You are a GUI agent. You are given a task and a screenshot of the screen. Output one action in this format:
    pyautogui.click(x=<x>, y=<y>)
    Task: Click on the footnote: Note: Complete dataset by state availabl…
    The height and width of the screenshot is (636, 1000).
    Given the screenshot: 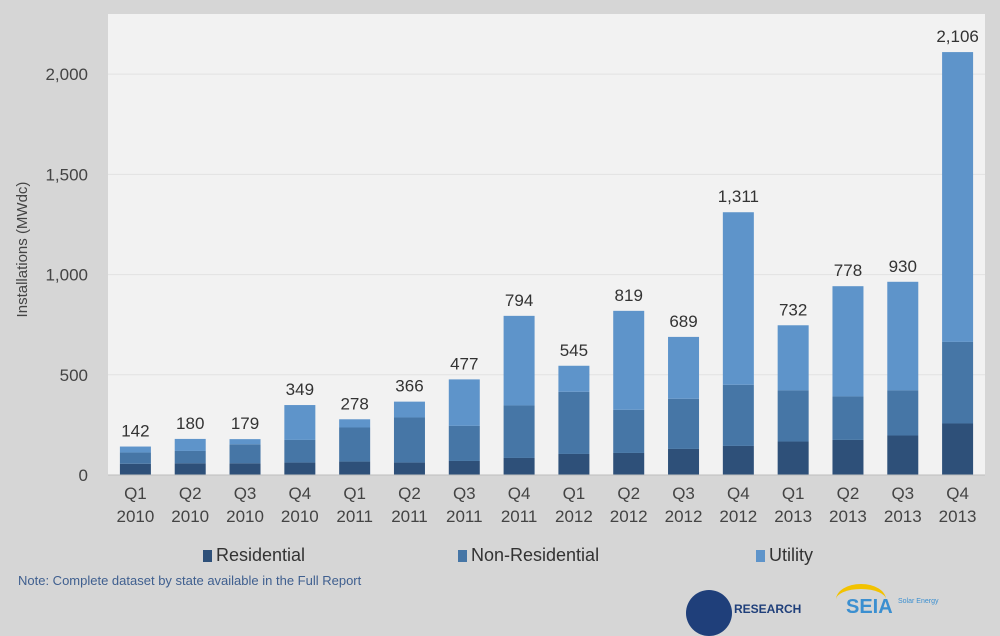 What is the action you would take?
    pyautogui.click(x=190, y=580)
    